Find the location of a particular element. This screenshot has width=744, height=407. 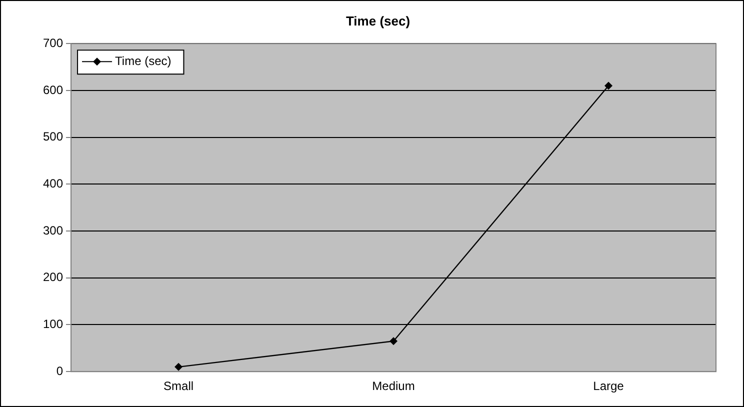

y-tick-label: 0 is located at coordinates (60, 371).